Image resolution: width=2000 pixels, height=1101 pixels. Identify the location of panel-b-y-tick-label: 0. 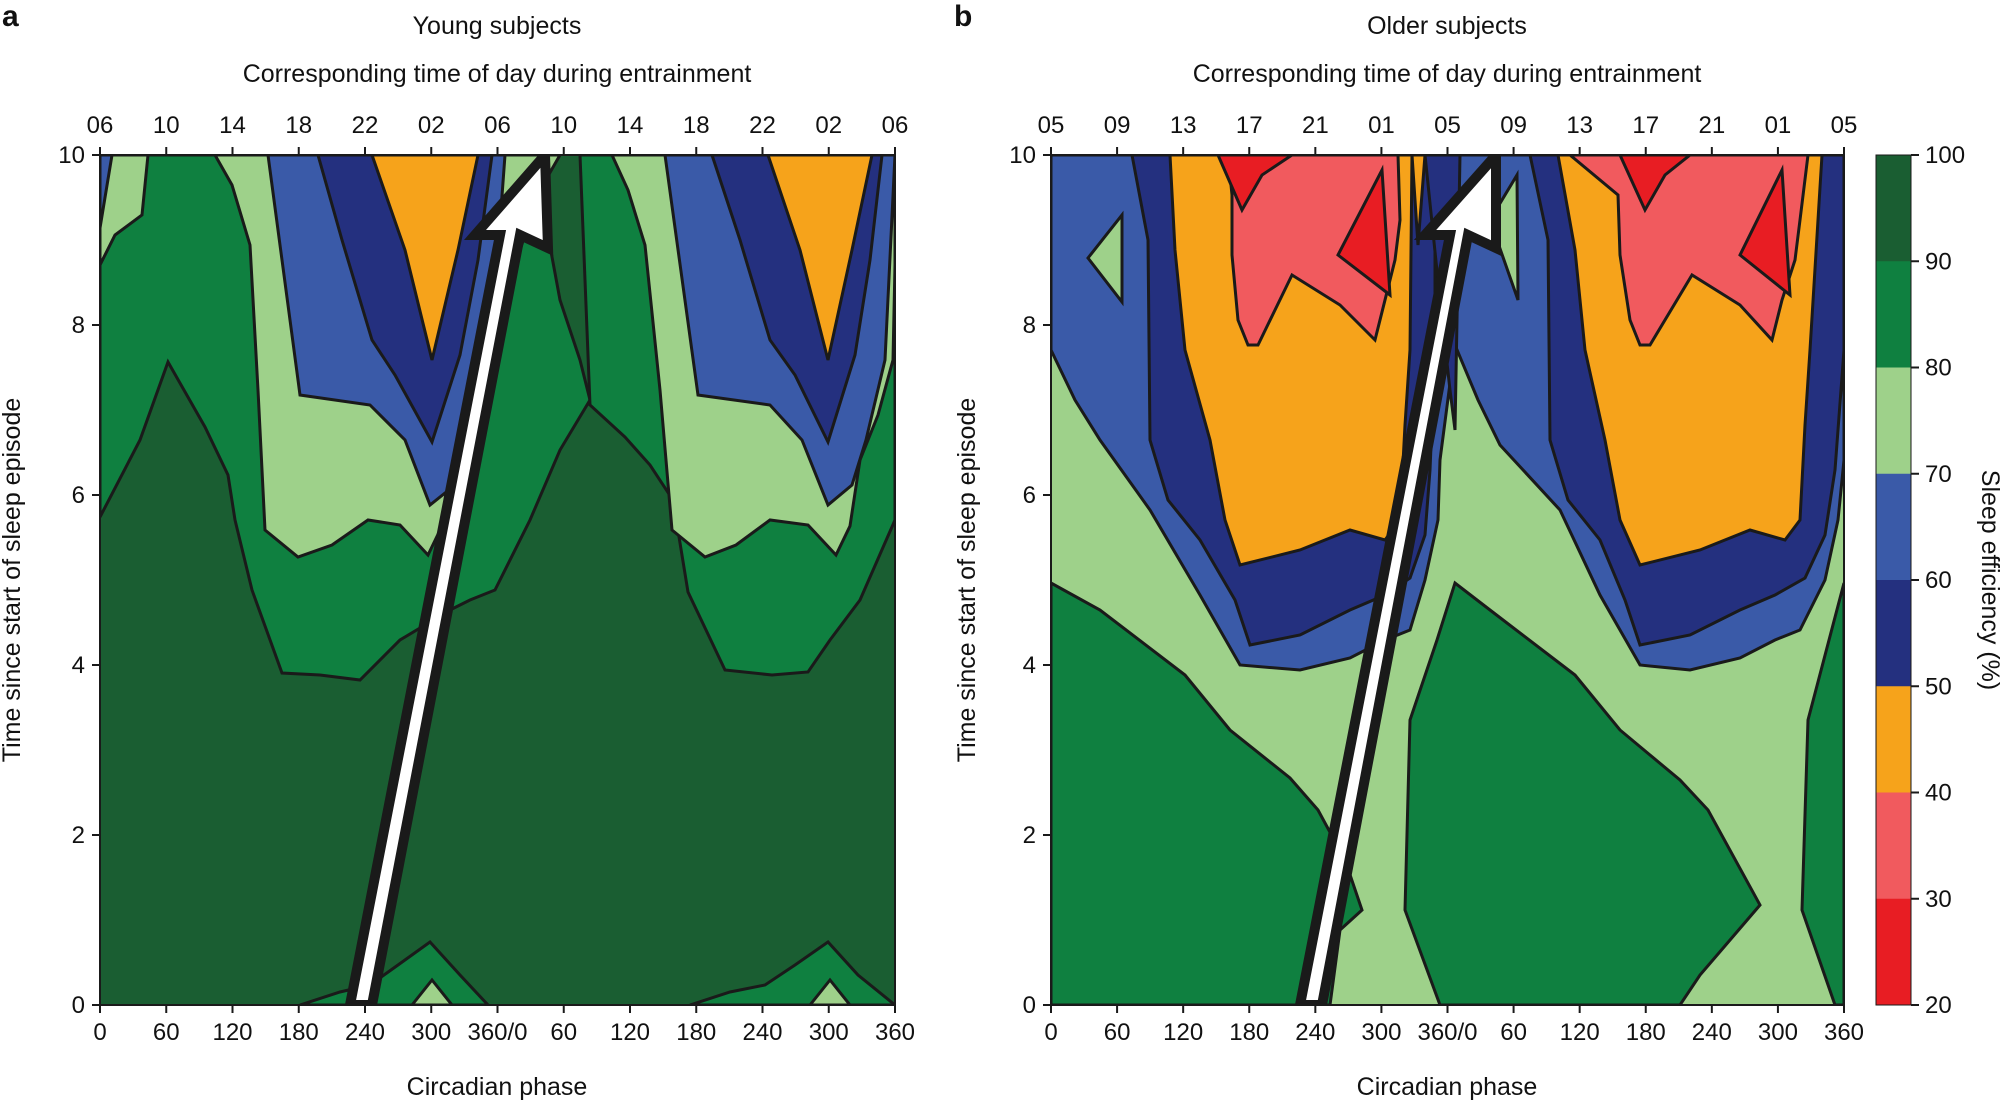
(1029, 1005).